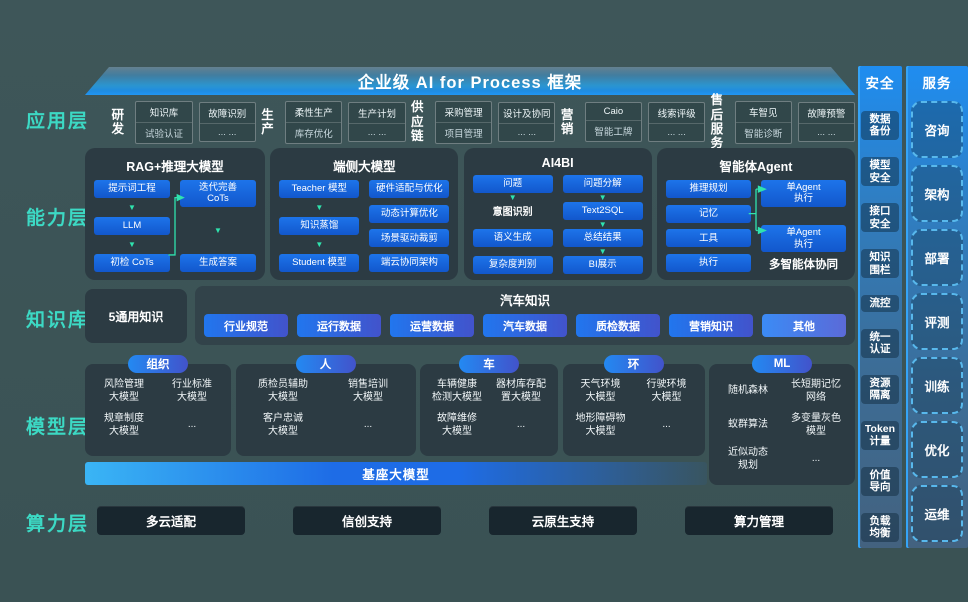 The width and height of the screenshot is (968, 602). I want to click on flow-box: 生成答案, so click(218, 263).